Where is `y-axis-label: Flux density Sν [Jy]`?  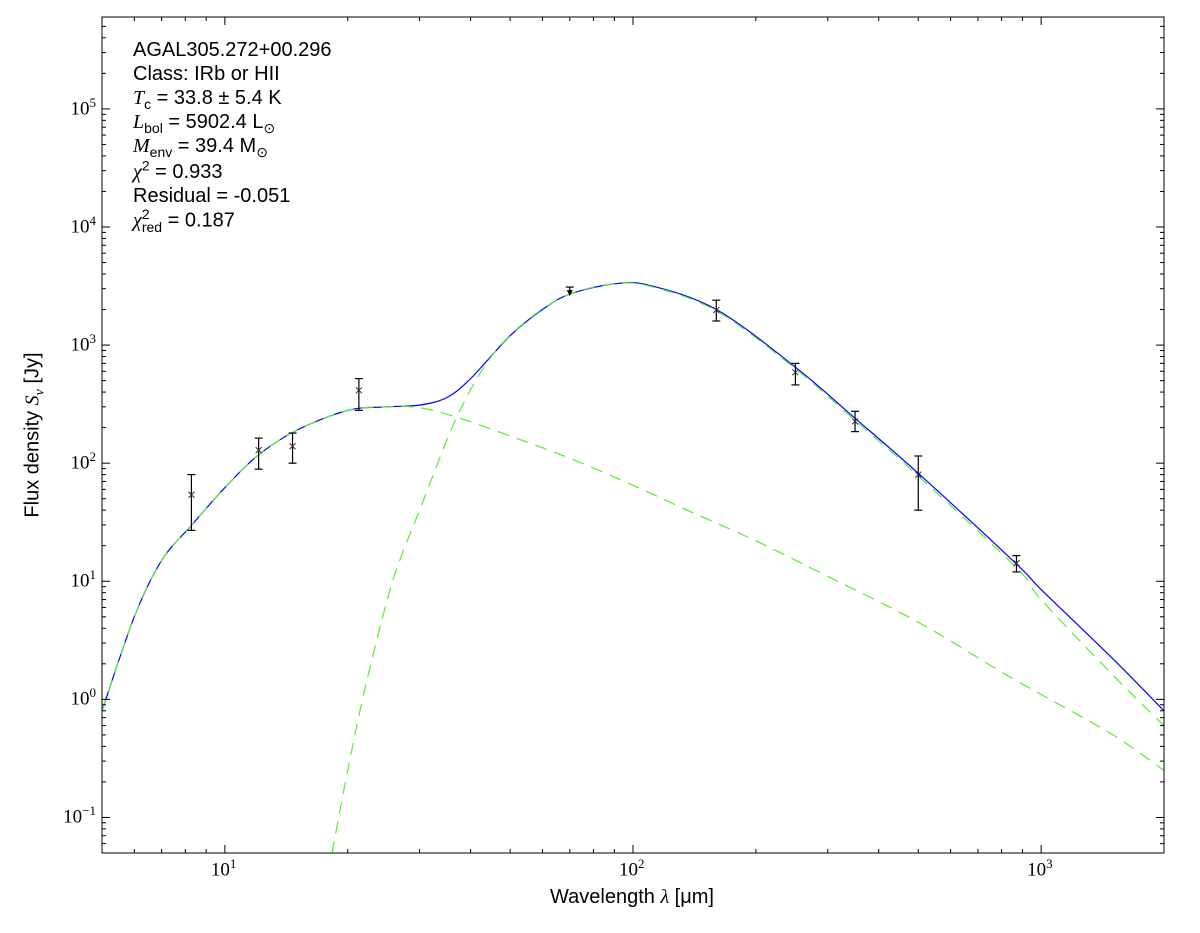 y-axis-label: Flux density Sν [Jy] is located at coordinates (34, 435).